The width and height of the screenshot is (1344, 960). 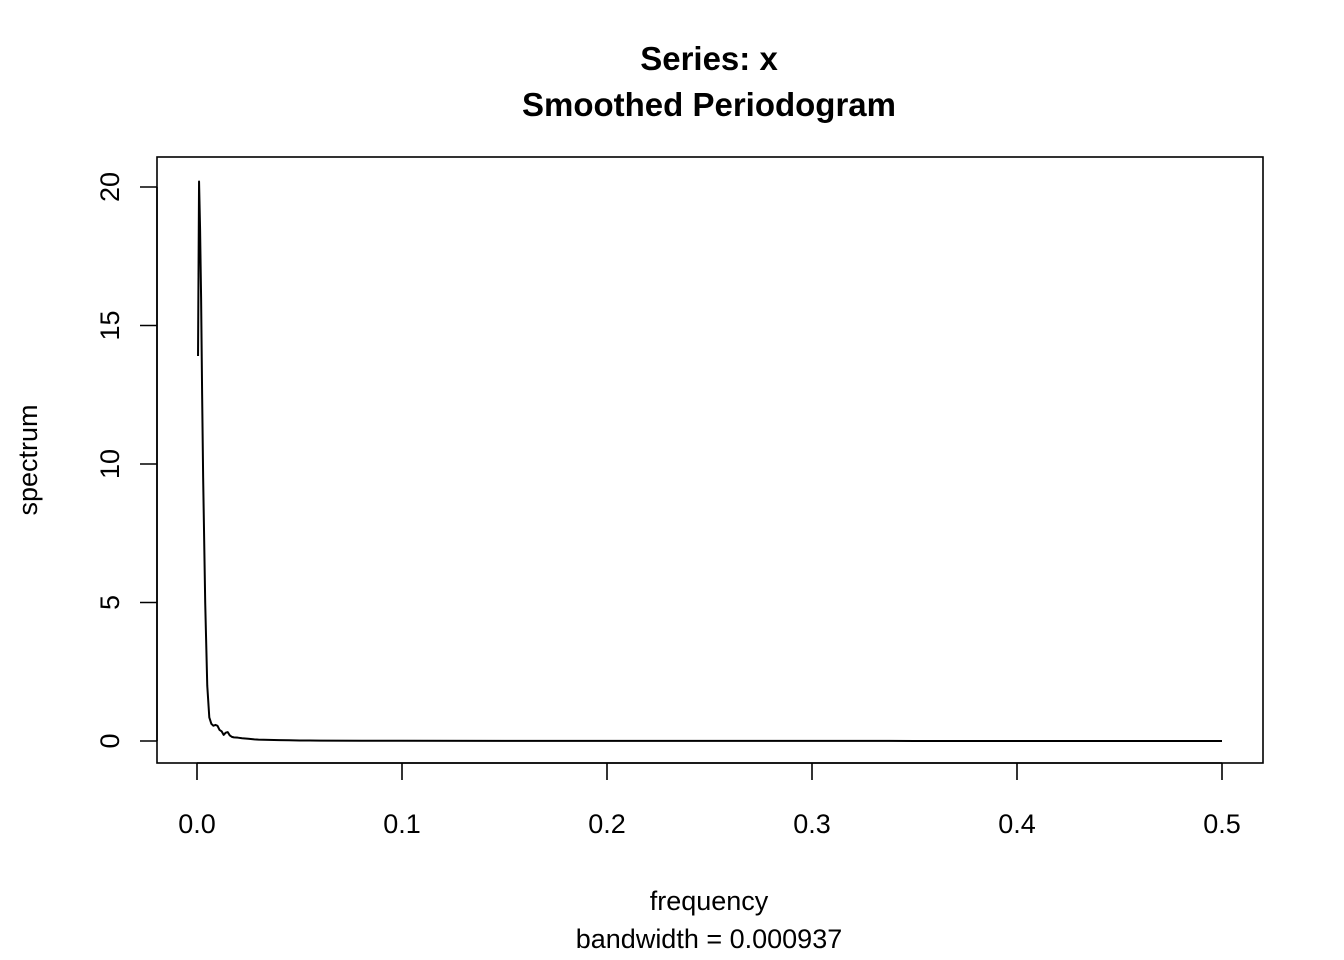 What do you see at coordinates (1222, 824) in the screenshot?
I see `x-tick-label: 0.5` at bounding box center [1222, 824].